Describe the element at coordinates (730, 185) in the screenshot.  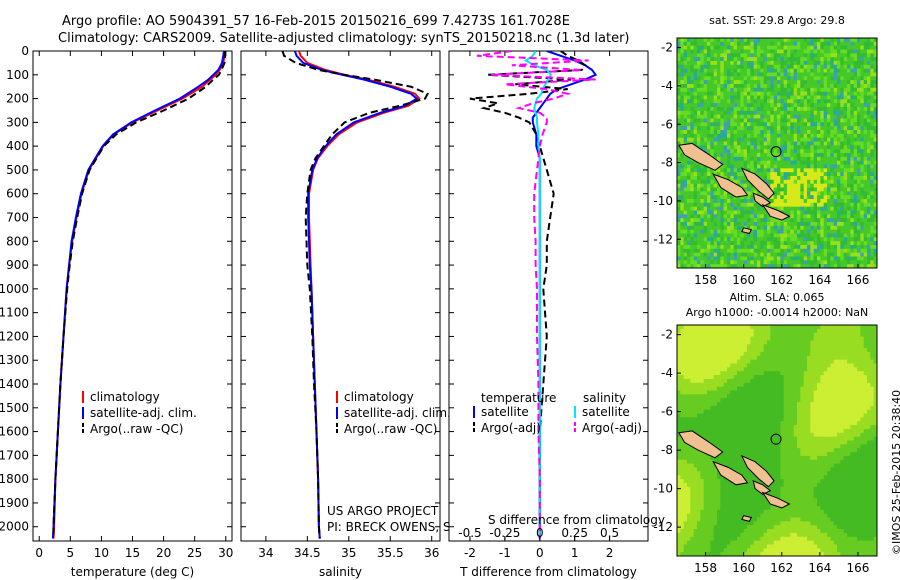
I see `sst-island` at that location.